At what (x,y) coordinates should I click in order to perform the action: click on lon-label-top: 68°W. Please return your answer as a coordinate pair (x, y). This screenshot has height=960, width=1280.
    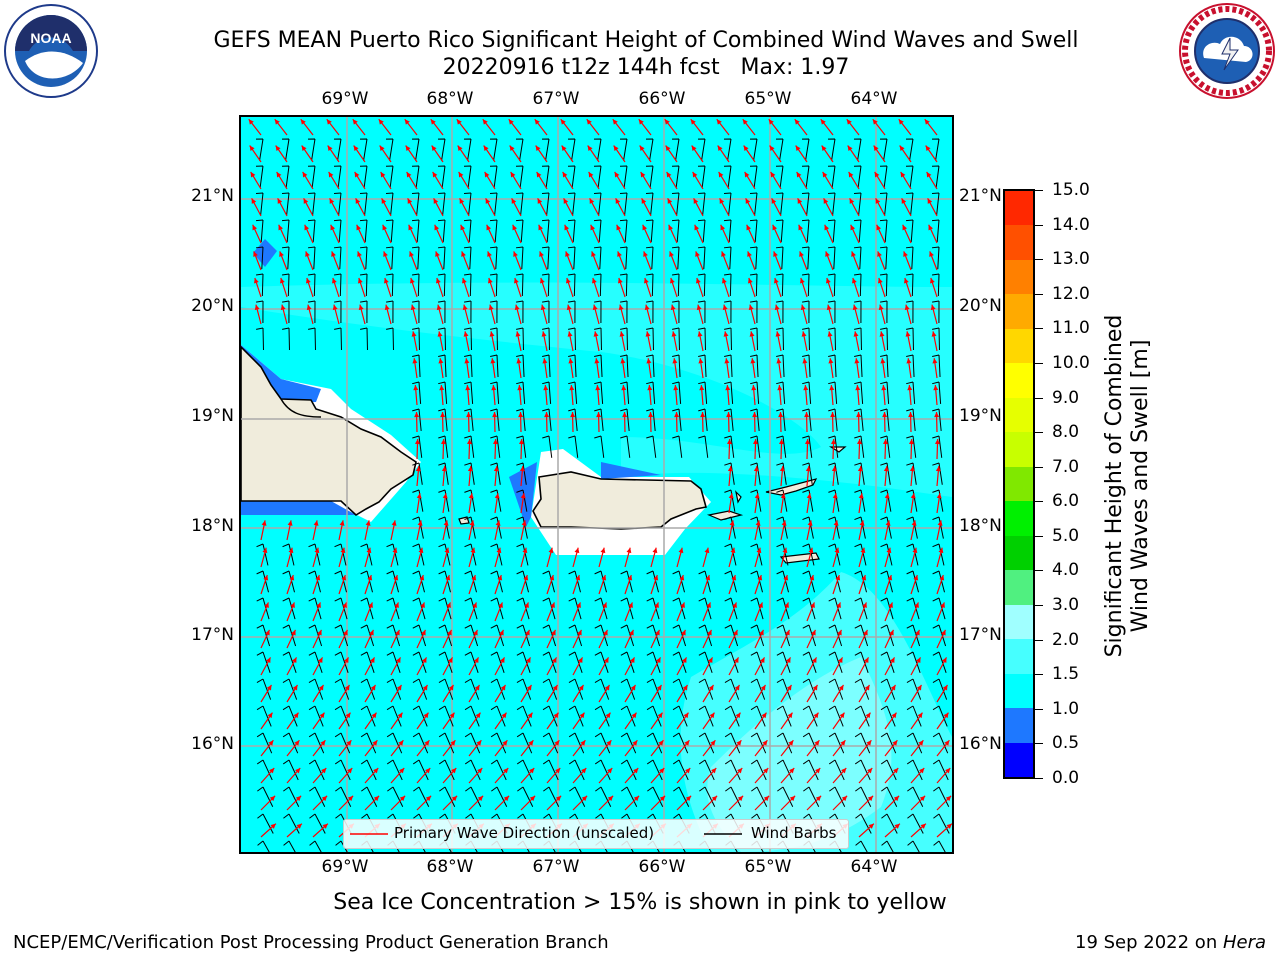
    Looking at the image, I should click on (450, 99).